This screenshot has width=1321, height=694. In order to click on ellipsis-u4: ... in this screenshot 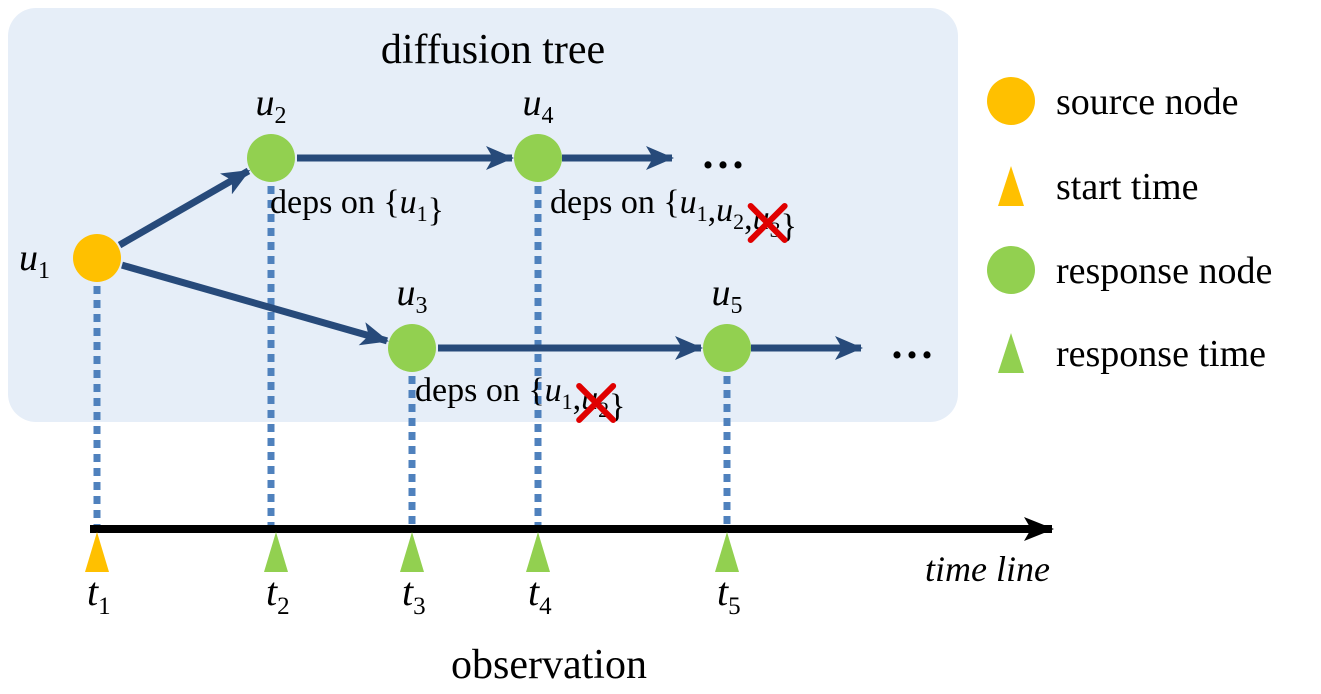, I will do `click(725, 153)`.